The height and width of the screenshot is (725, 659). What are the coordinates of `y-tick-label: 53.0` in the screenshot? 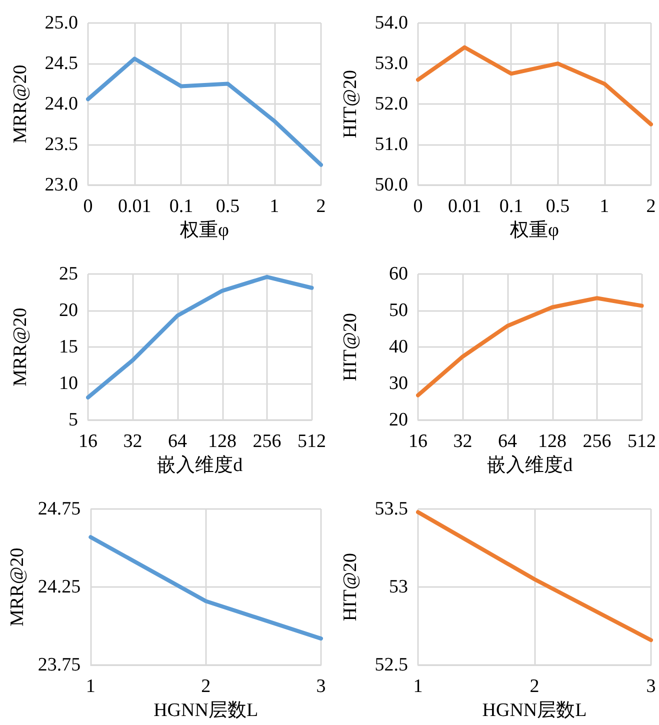 It's located at (391, 63).